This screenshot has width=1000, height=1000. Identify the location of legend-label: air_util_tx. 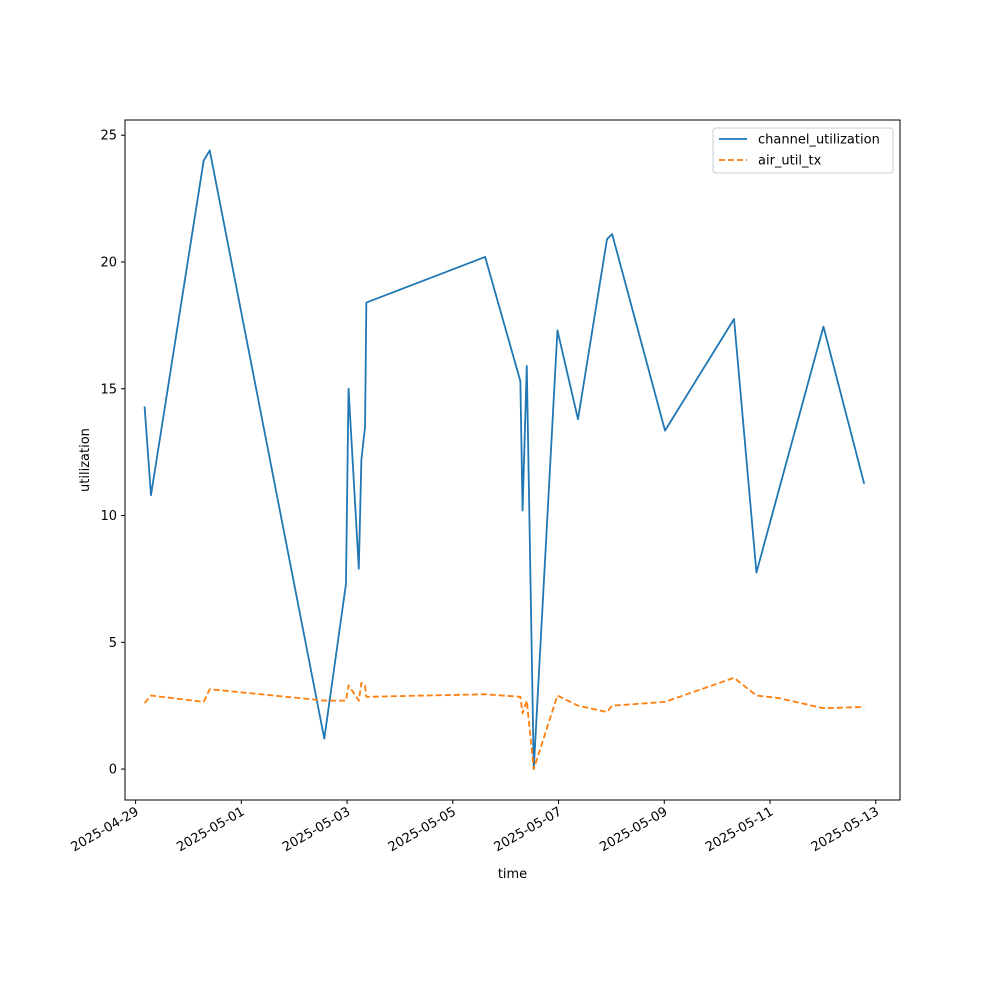
(790, 161).